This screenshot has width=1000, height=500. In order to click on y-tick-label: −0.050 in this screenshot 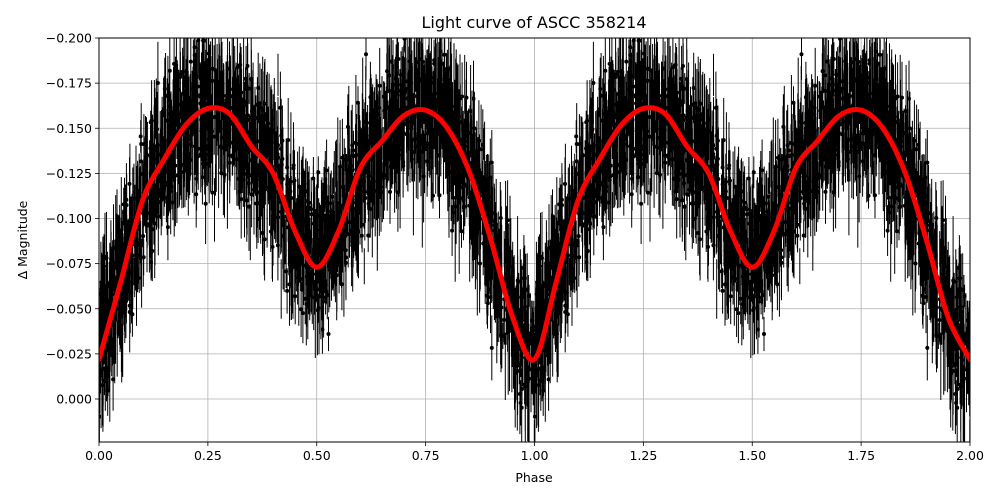, I will do `click(69, 308)`.